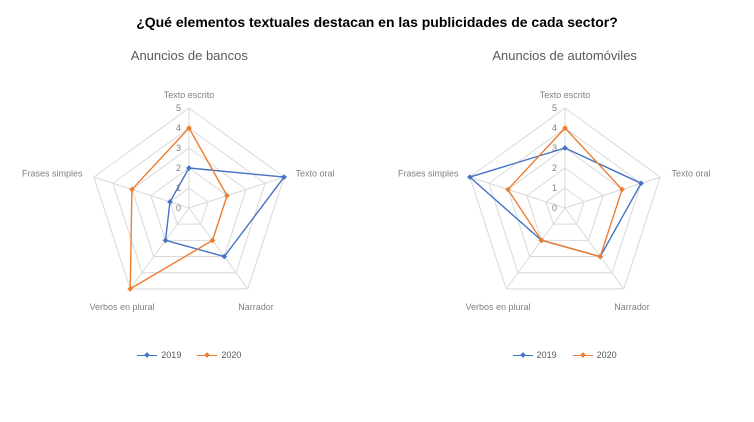 This screenshot has width=754, height=422. I want to click on svg-text: 1, so click(554, 188).